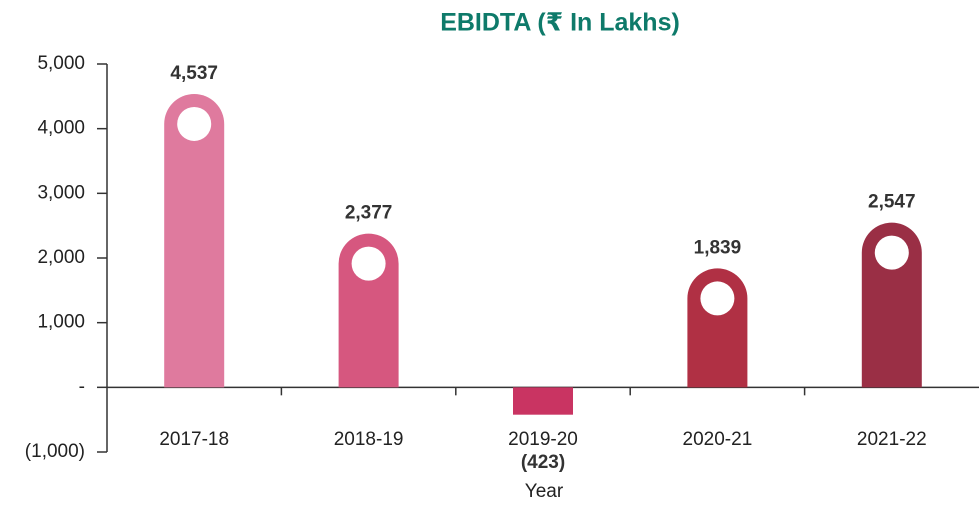 The height and width of the screenshot is (505, 979). Describe the element at coordinates (718, 247) in the screenshot. I see `value-label: 1,839` at that location.